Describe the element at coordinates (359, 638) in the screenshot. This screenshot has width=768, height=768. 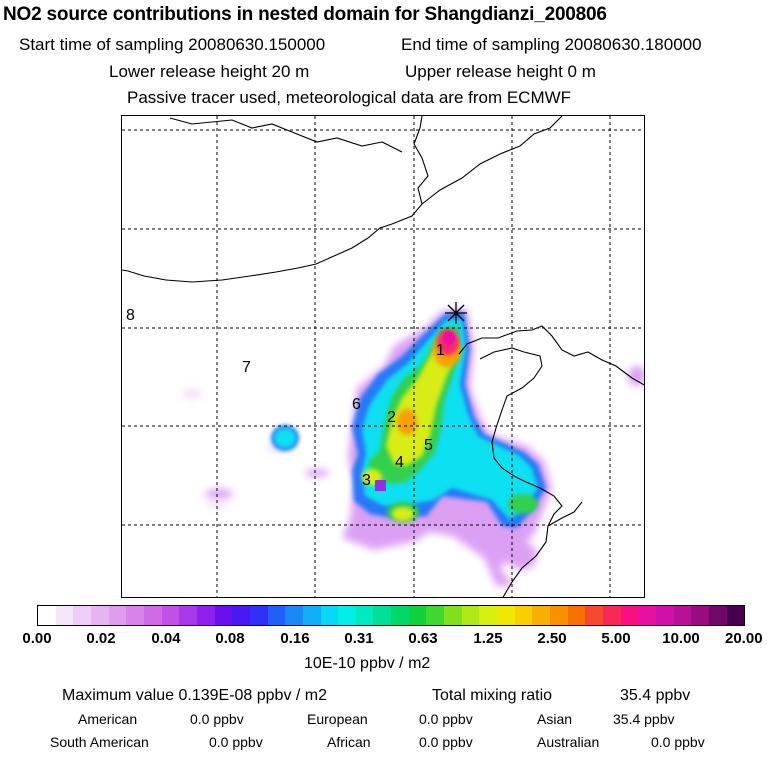
I see `colorbar-tick-label: 0.31` at that location.